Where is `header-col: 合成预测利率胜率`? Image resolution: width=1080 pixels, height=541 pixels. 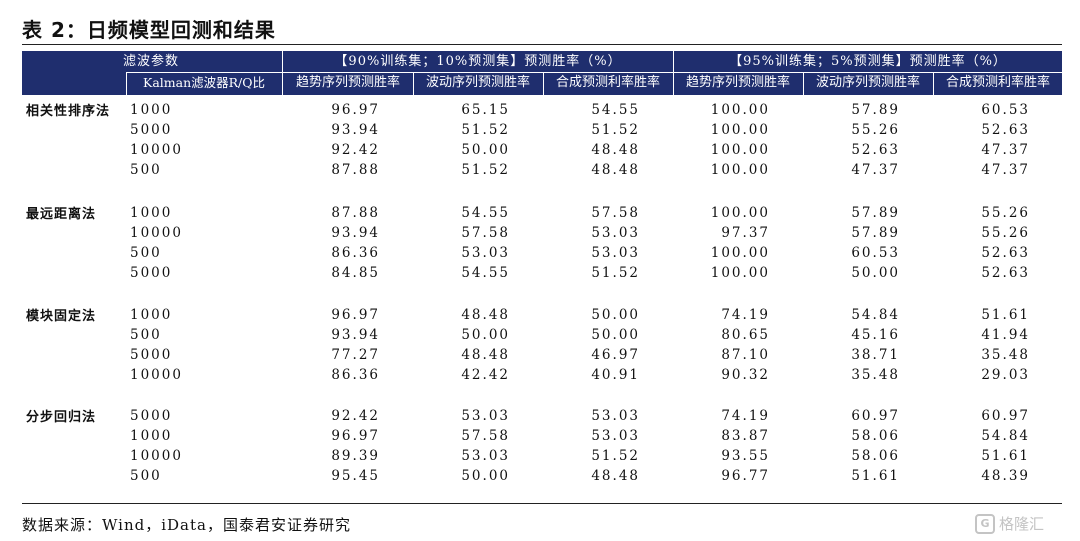 header-col: 合成预测利率胜率 is located at coordinates (997, 82).